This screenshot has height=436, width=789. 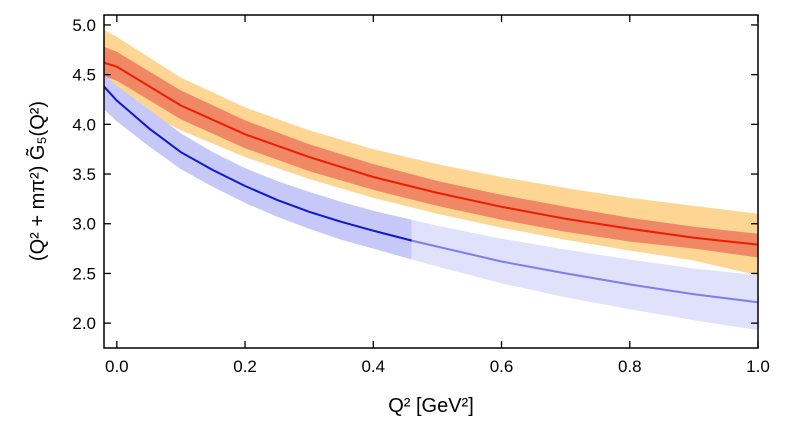 What do you see at coordinates (84, 174) in the screenshot?
I see `y-tick-label: 3.5` at bounding box center [84, 174].